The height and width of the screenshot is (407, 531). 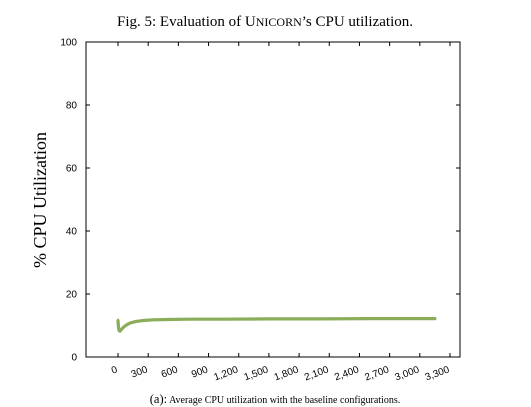 What do you see at coordinates (226, 373) in the screenshot?
I see `x-tick-label: 1,200` at bounding box center [226, 373].